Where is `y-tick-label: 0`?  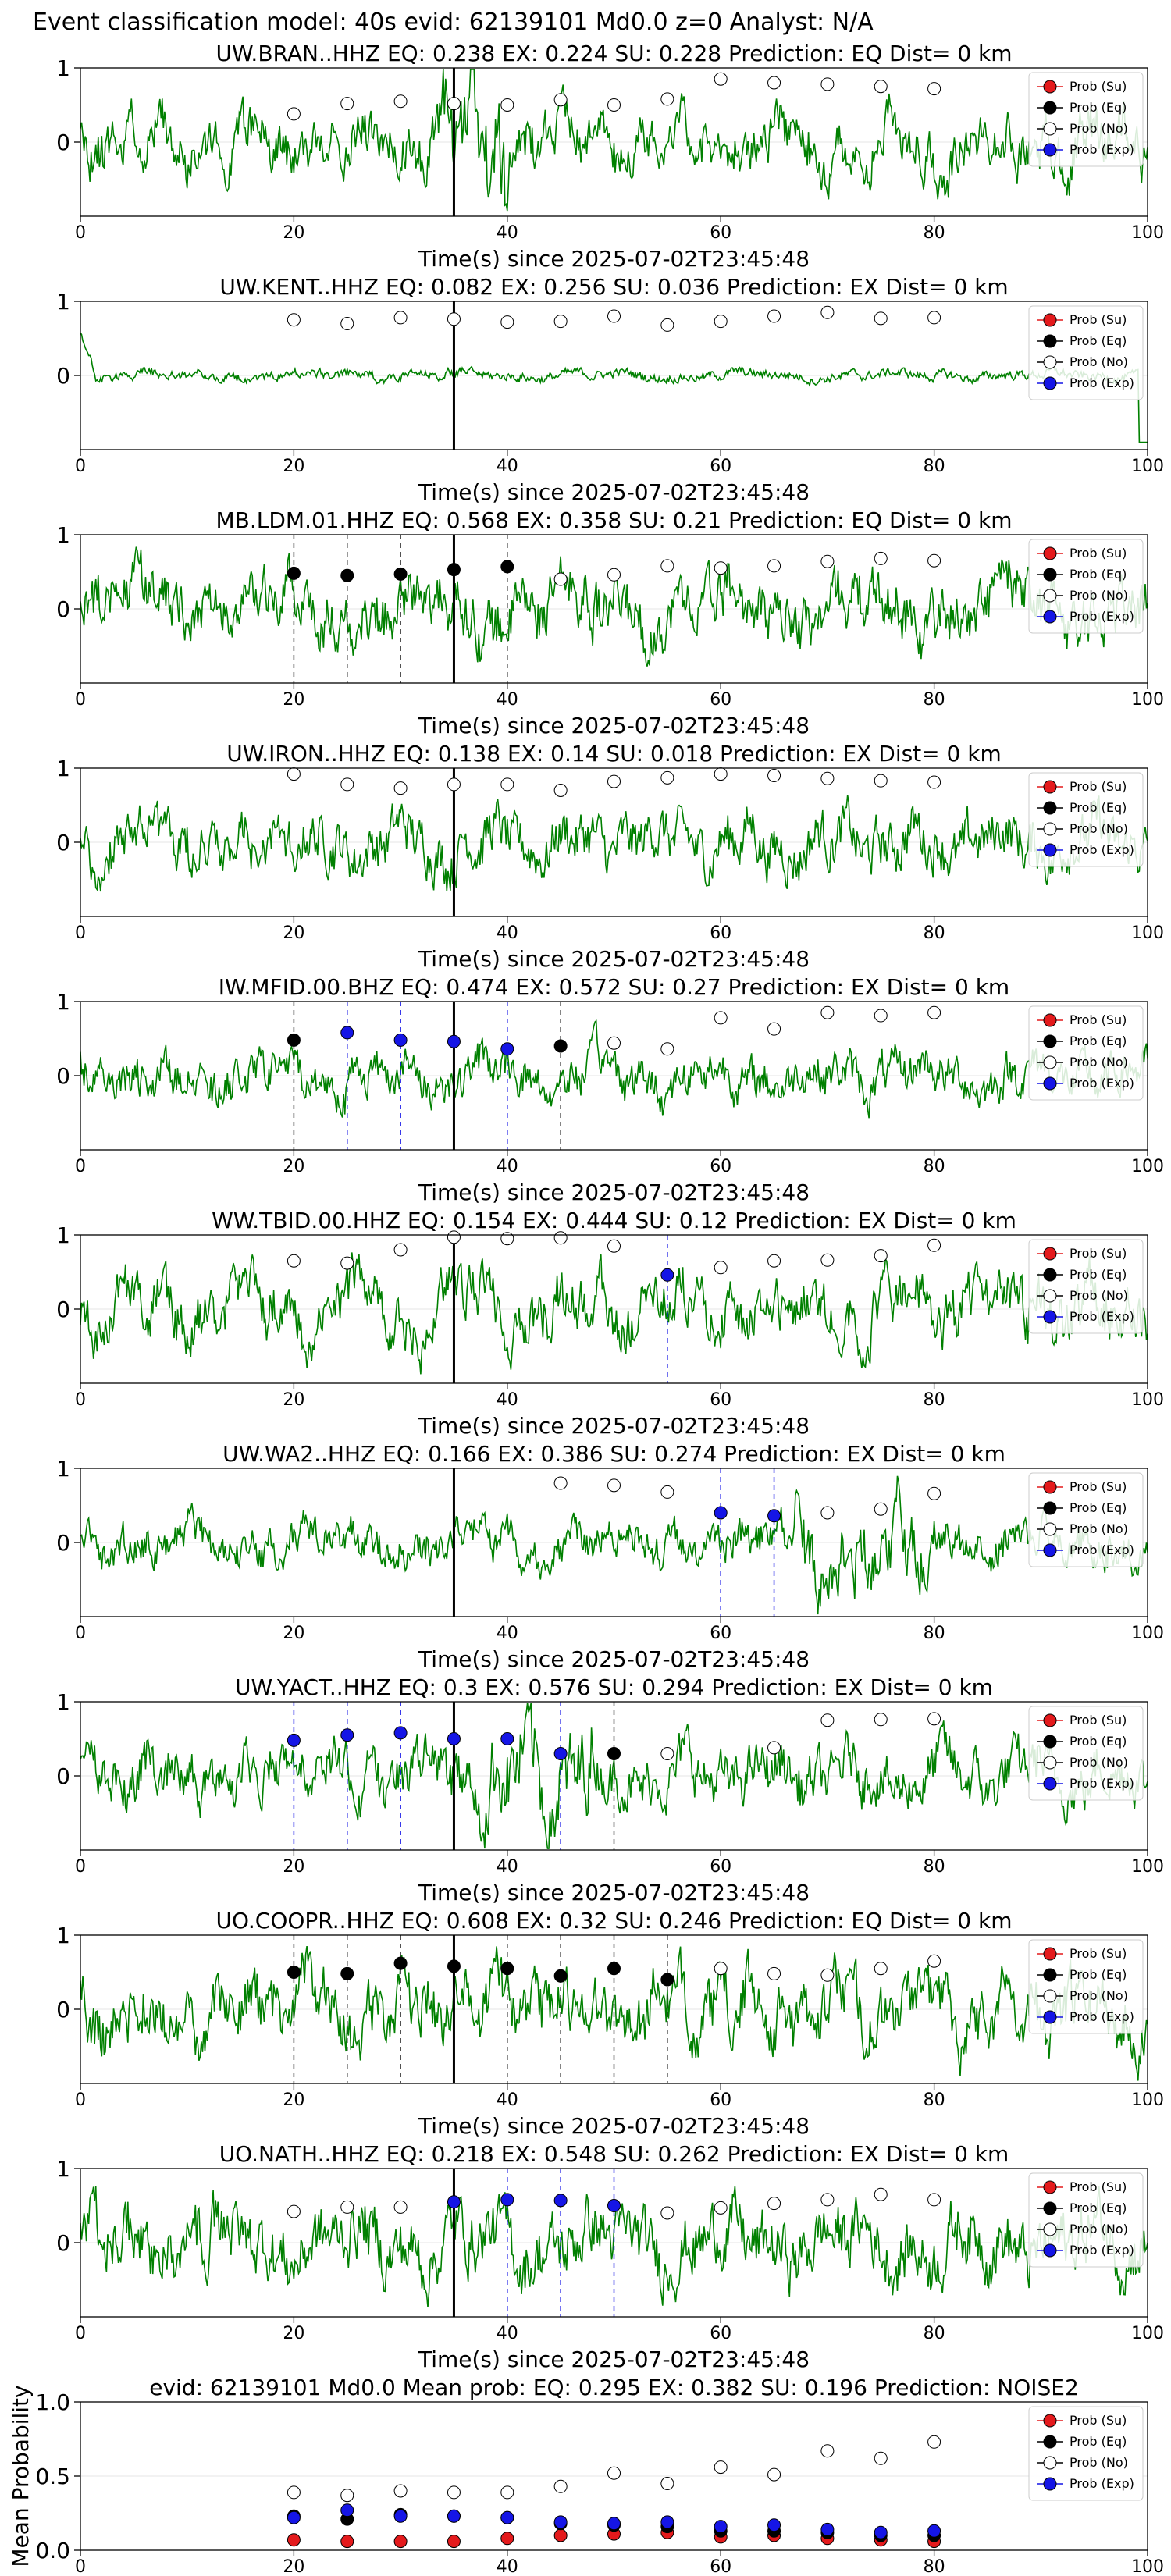 y-tick-label: 0 is located at coordinates (63, 843).